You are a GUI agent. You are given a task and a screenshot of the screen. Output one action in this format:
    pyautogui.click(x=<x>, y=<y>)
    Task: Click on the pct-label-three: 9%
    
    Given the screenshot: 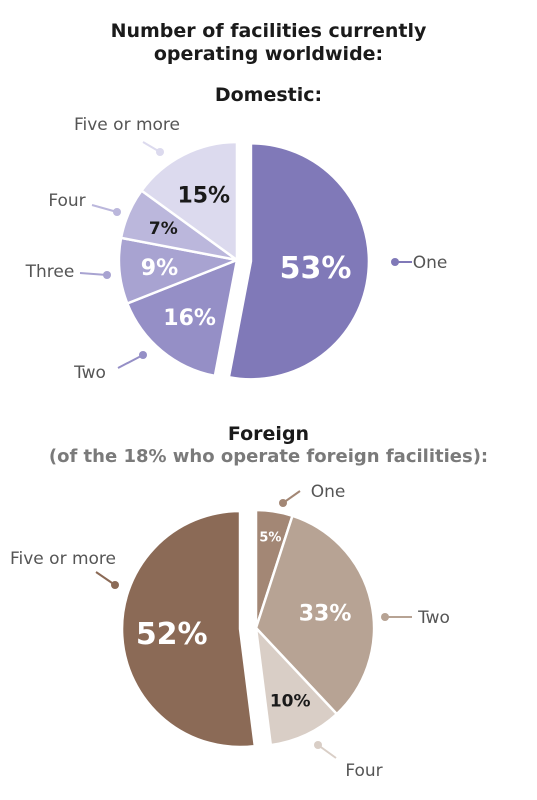 What is the action you would take?
    pyautogui.click(x=159, y=268)
    